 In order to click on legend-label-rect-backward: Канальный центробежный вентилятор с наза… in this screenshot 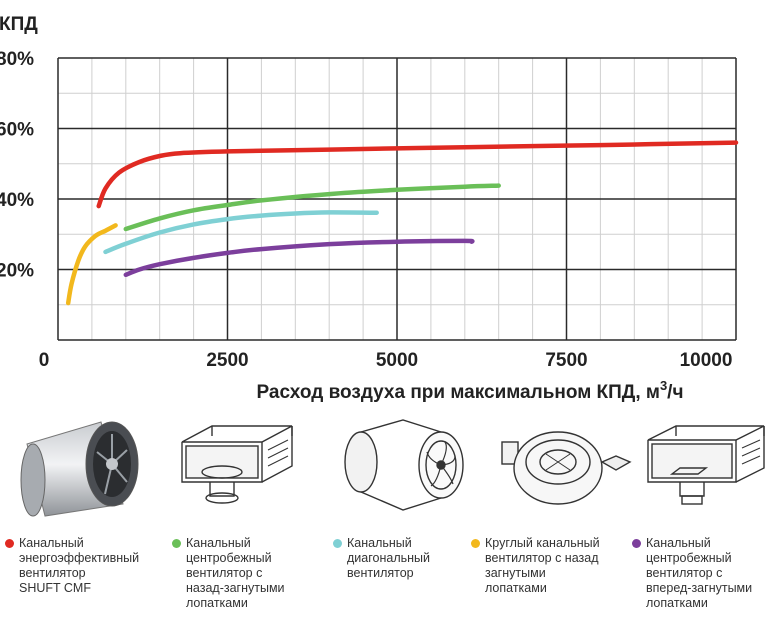, I will do `click(235, 573)`.